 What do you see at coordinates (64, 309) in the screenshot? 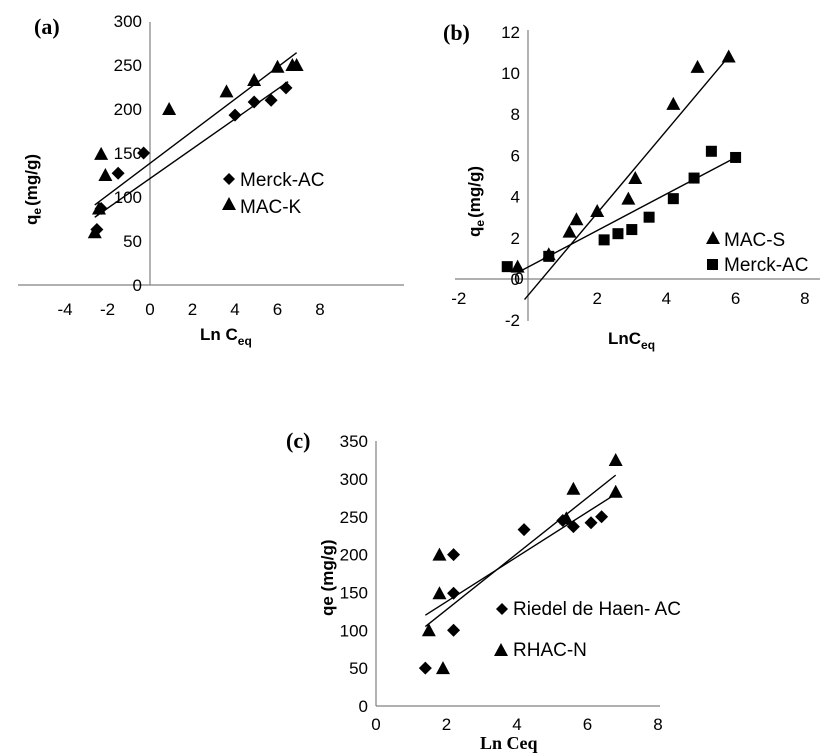
I see `x-tick-label: -4` at bounding box center [64, 309].